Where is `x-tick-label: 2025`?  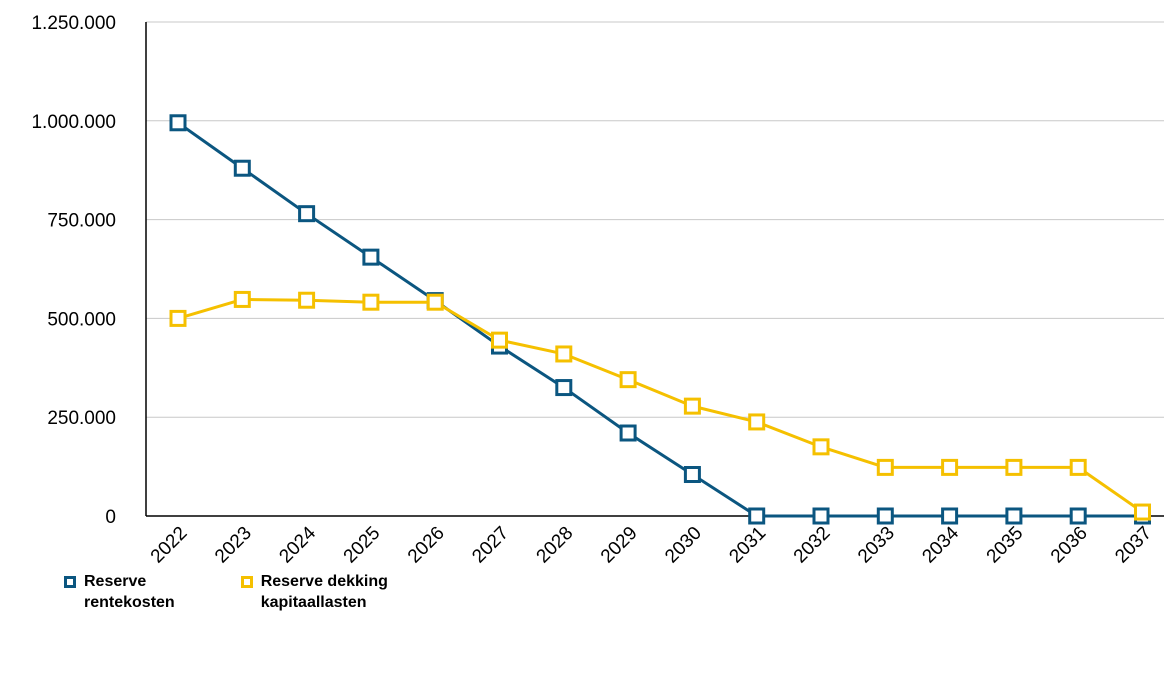 x-tick-label: 2025 is located at coordinates (362, 545).